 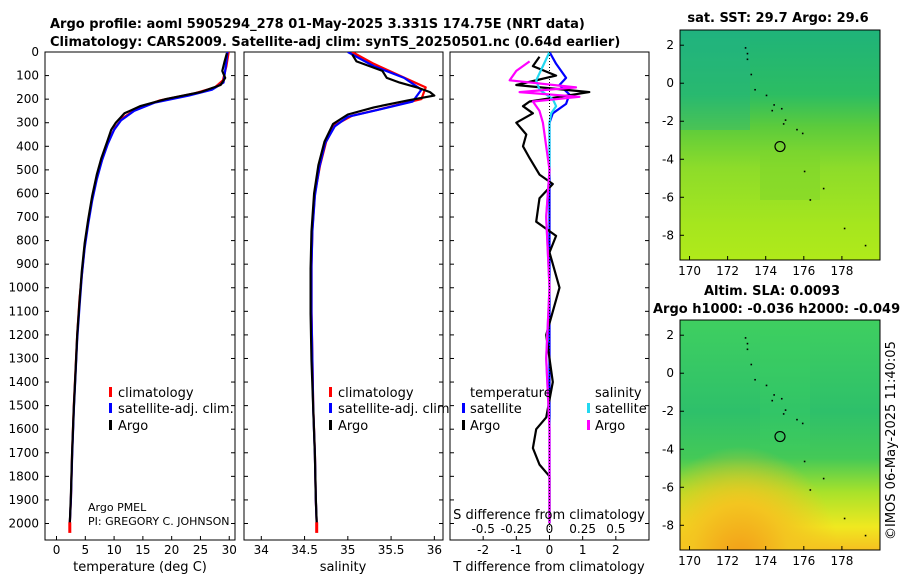 I want to click on salinity-xtick-label: 36, so click(x=434, y=550).